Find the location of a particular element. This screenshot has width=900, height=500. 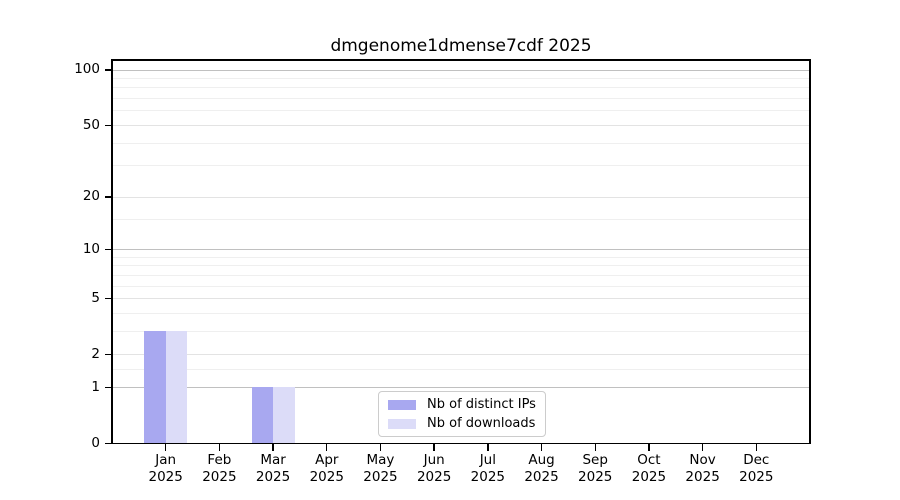

legend: Nb of distinct IPs Nb of downloads is located at coordinates (462, 414).